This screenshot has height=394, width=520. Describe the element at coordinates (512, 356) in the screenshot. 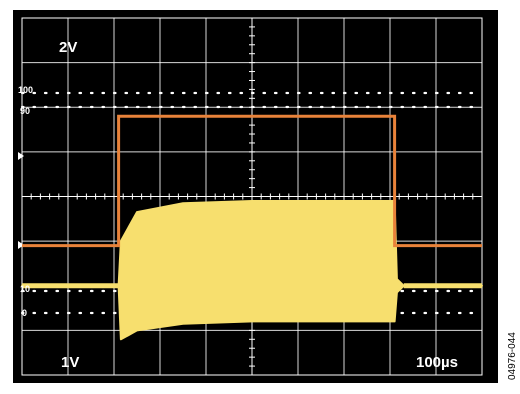

I see `figure-id-label: 04976-044` at that location.